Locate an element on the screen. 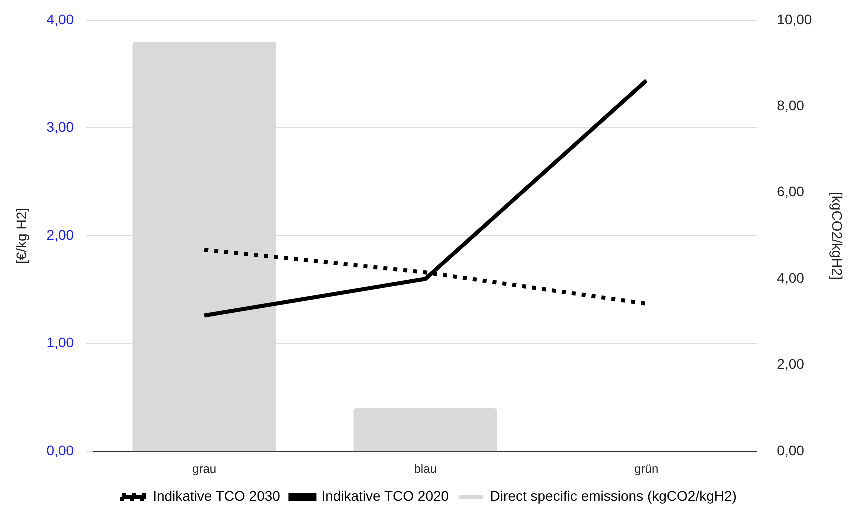 The width and height of the screenshot is (859, 514). x-tick-label: grün is located at coordinates (646, 469).